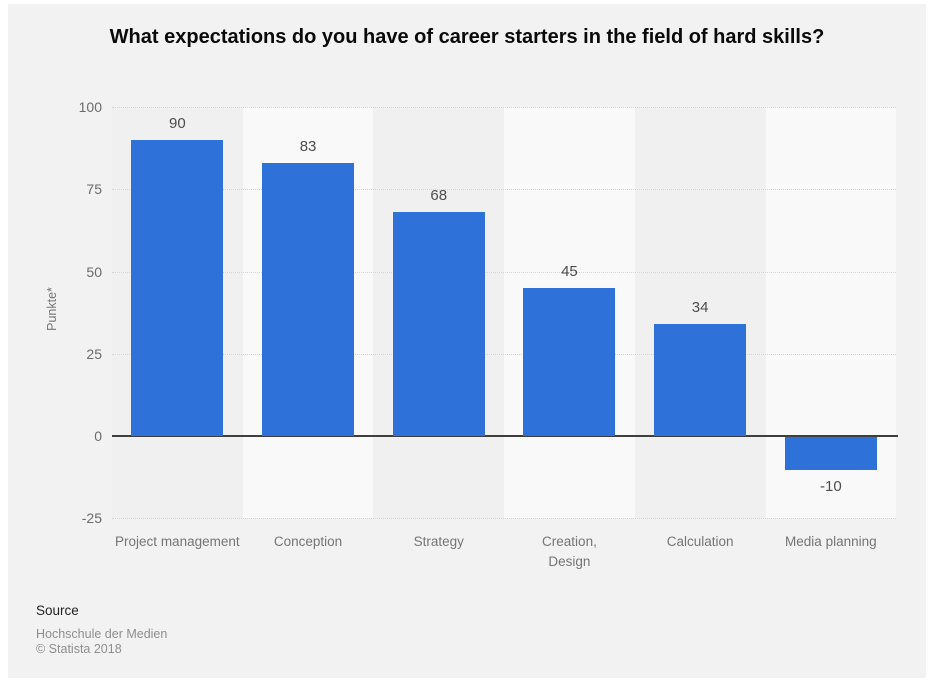 Image resolution: width=934 pixels, height=688 pixels. What do you see at coordinates (505, 436) in the screenshot?
I see `zero-axis-line` at bounding box center [505, 436].